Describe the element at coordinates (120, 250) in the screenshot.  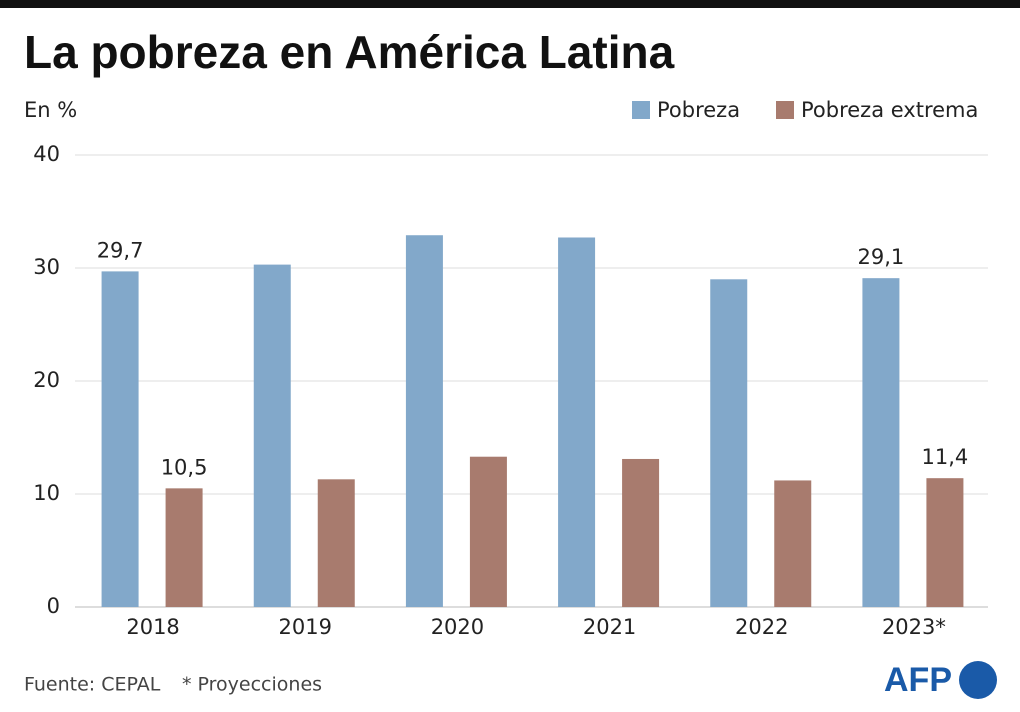
I see `value-label: 29,7` at that location.